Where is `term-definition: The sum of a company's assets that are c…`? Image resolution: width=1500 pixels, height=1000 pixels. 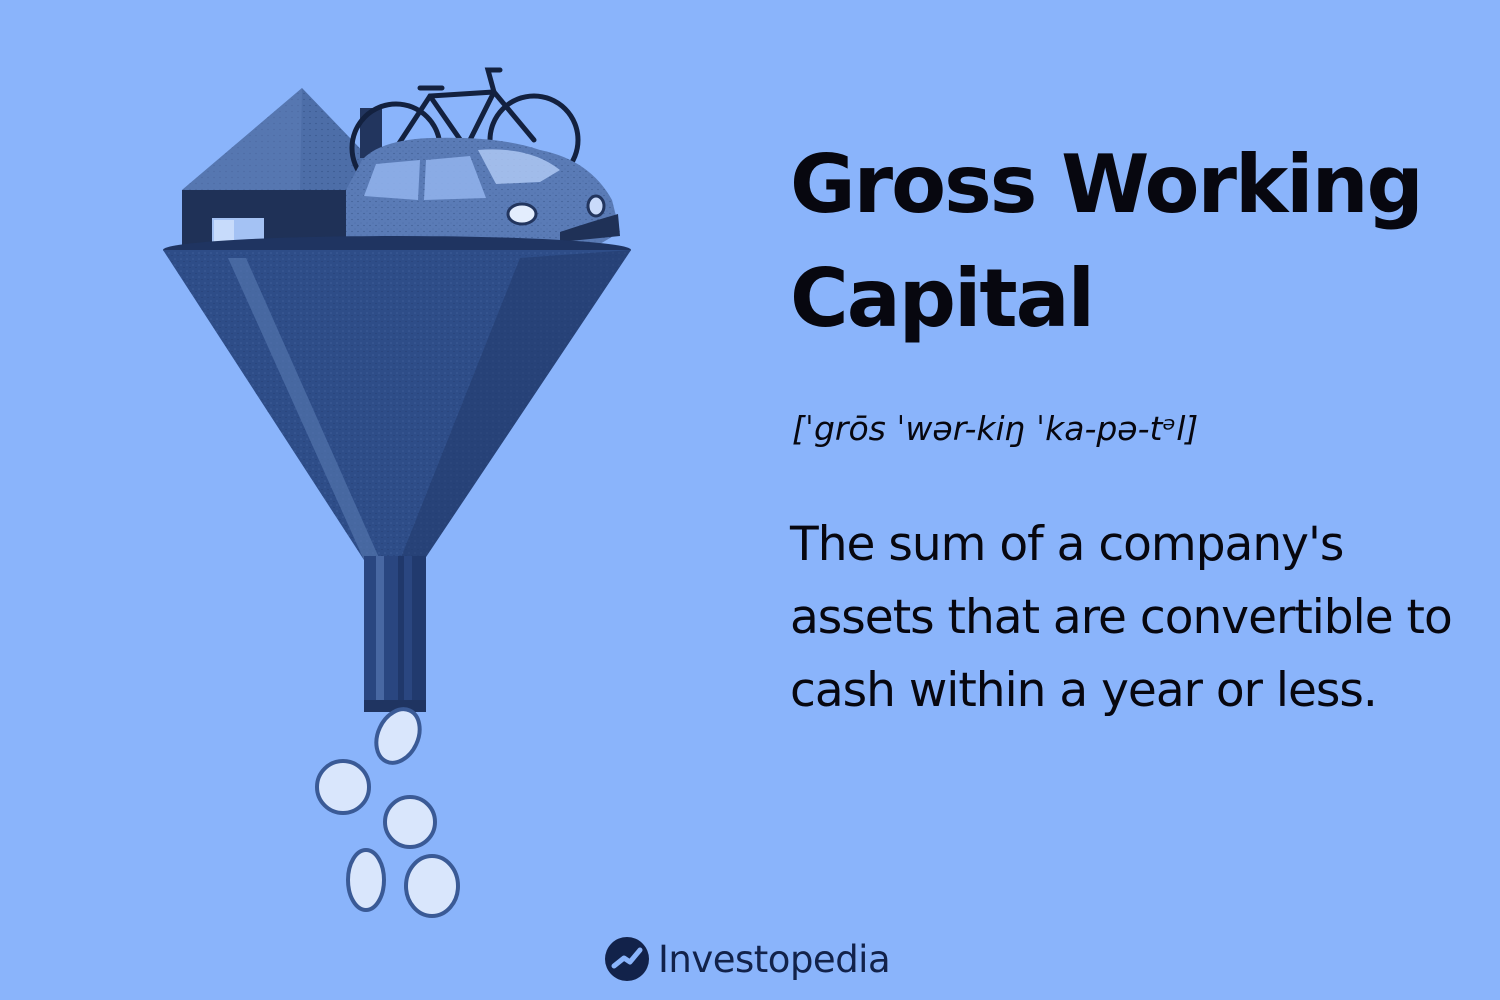 term-definition: The sum of a company's assets that are c… is located at coordinates (1121, 617).